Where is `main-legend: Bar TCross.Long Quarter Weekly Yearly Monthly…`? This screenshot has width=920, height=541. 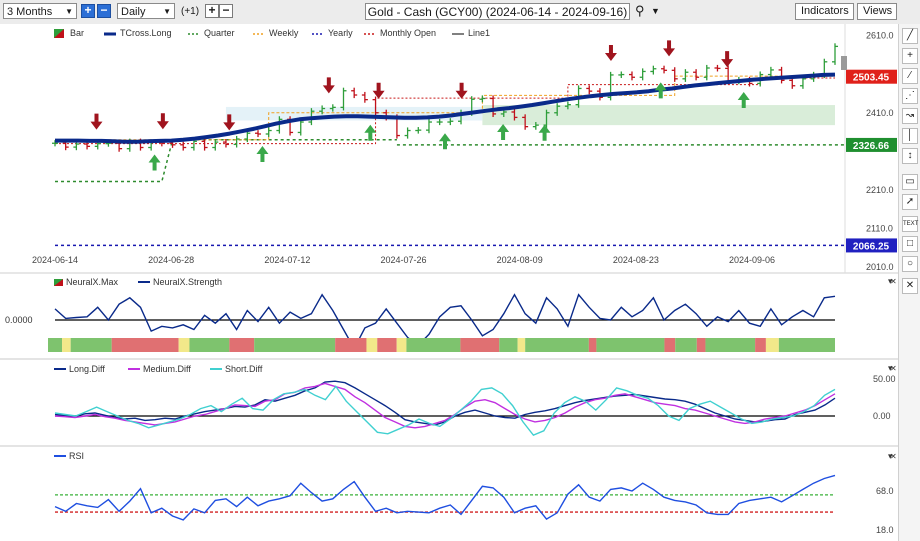
main-legend: Bar TCross.Long Quarter Weekly Yearly Monthly… is located at coordinates (272, 33).